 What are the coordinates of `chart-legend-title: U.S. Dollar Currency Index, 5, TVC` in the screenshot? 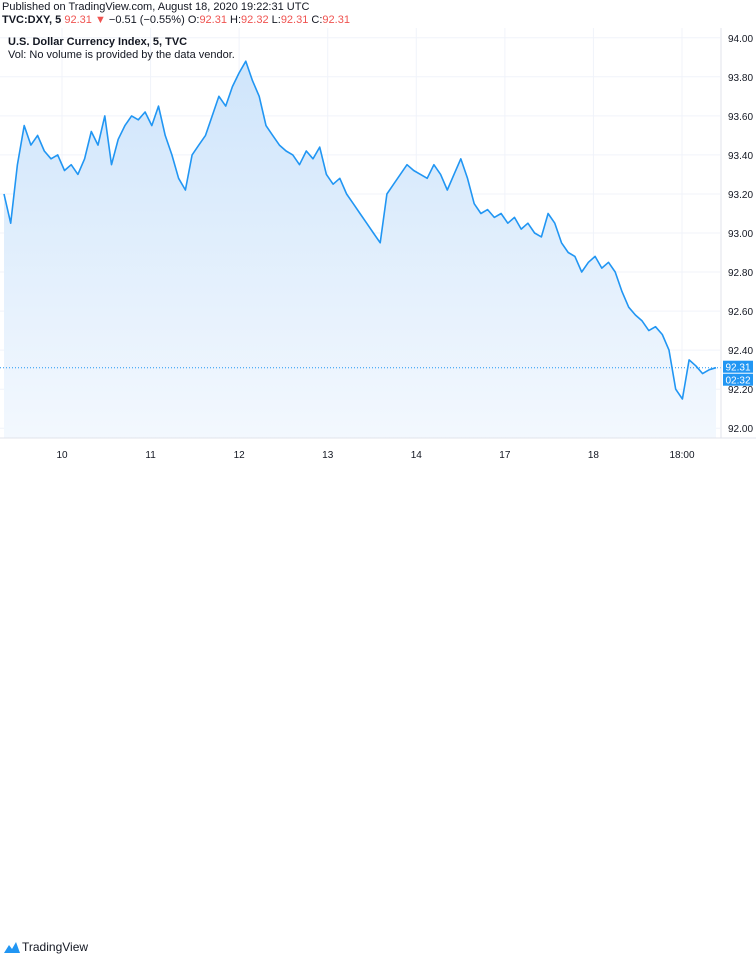 It's located at (98, 42).